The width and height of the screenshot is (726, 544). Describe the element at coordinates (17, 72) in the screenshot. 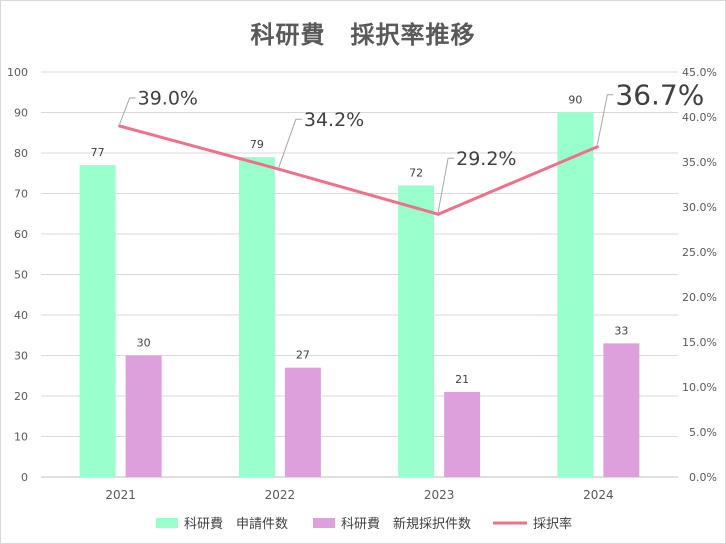

I see `y-tick-label: 100` at that location.